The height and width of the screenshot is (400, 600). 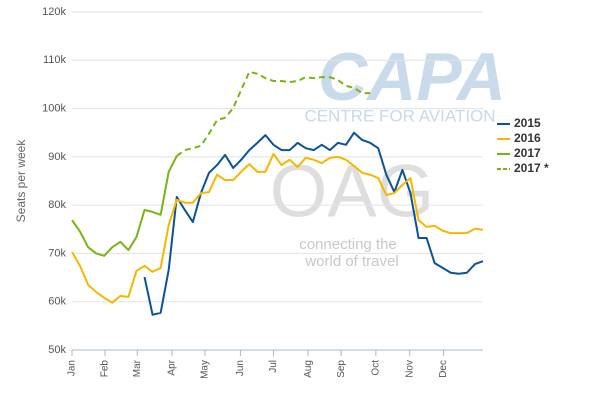 What do you see at coordinates (72, 368) in the screenshot?
I see `x-tick-label: Jan` at bounding box center [72, 368].